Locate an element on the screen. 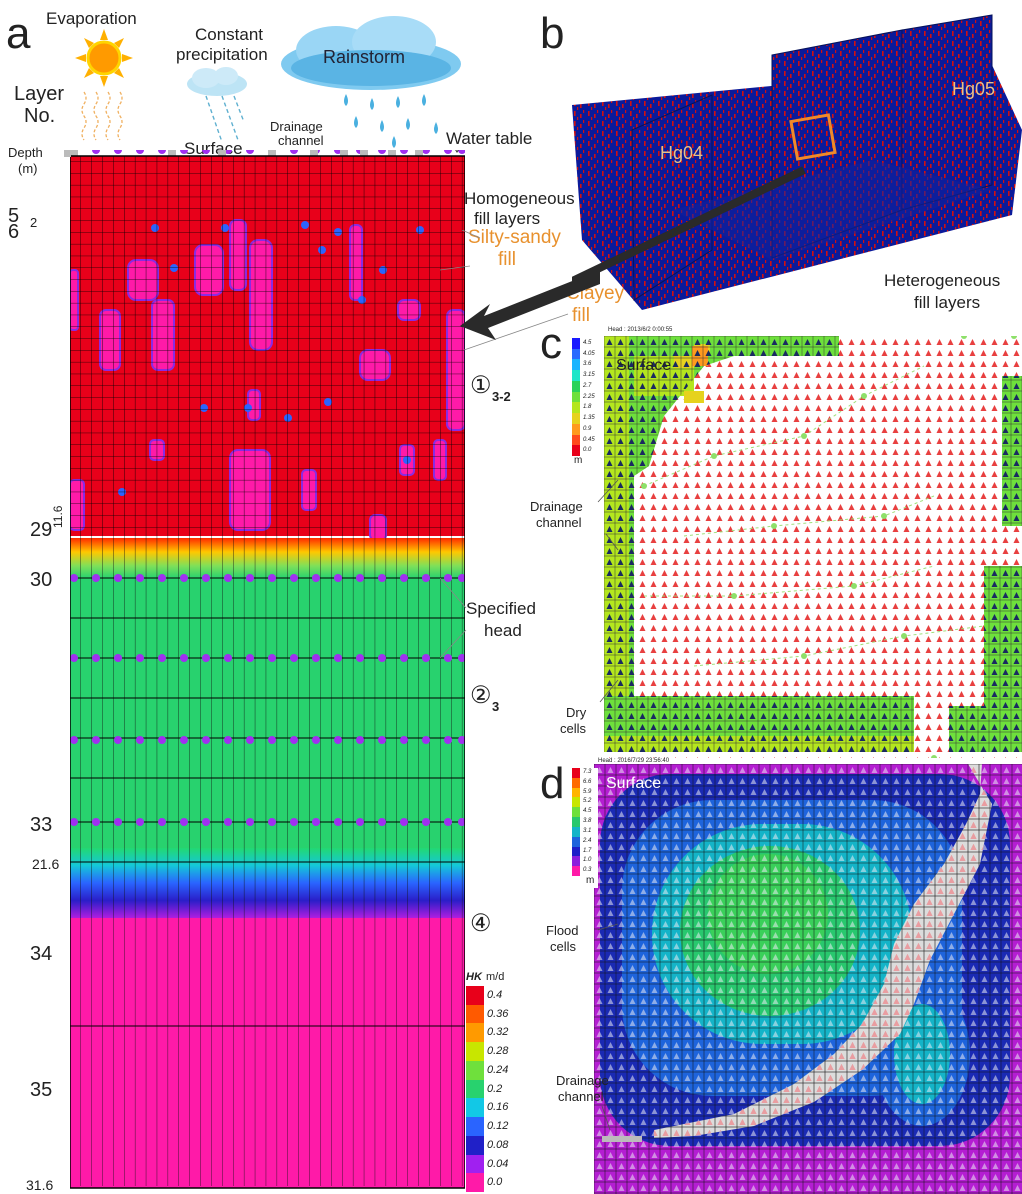 The width and height of the screenshot is (1022, 1194). layer-number-30: 30 is located at coordinates (41, 580).